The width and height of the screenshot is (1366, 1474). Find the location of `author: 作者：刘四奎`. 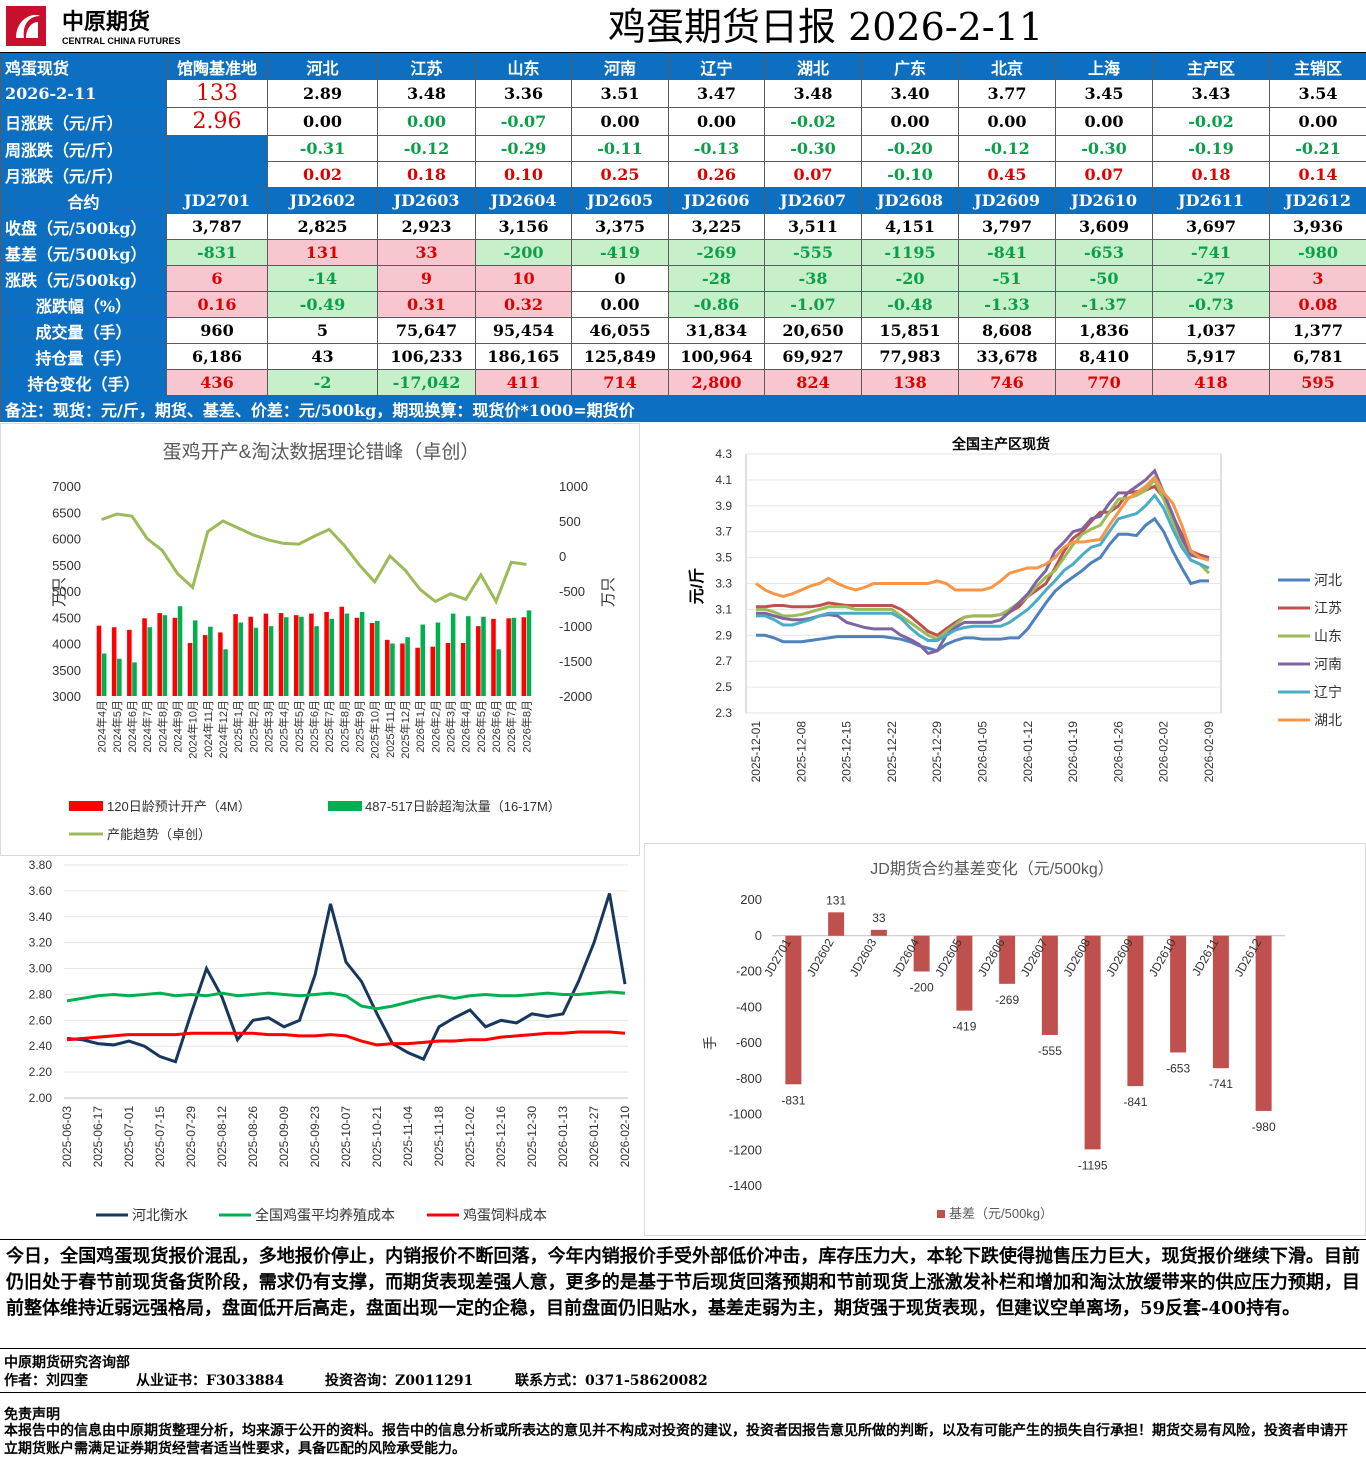

author: 作者：刘四奎 is located at coordinates (46, 1381).